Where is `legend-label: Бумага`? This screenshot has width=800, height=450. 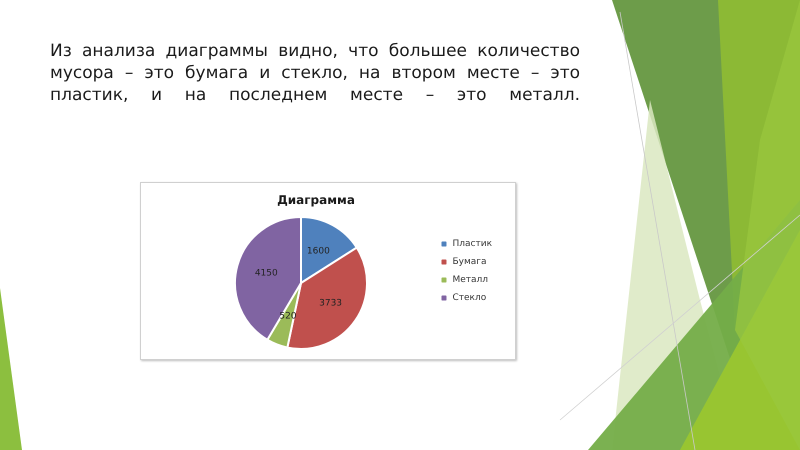 legend-label: Бумага is located at coordinates (469, 262).